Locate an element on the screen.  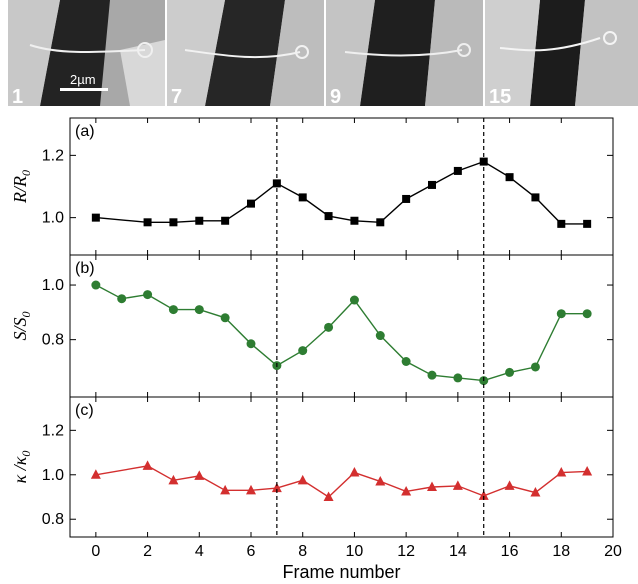
y-axis-label-main: R/R is located at coordinates (20, 190).